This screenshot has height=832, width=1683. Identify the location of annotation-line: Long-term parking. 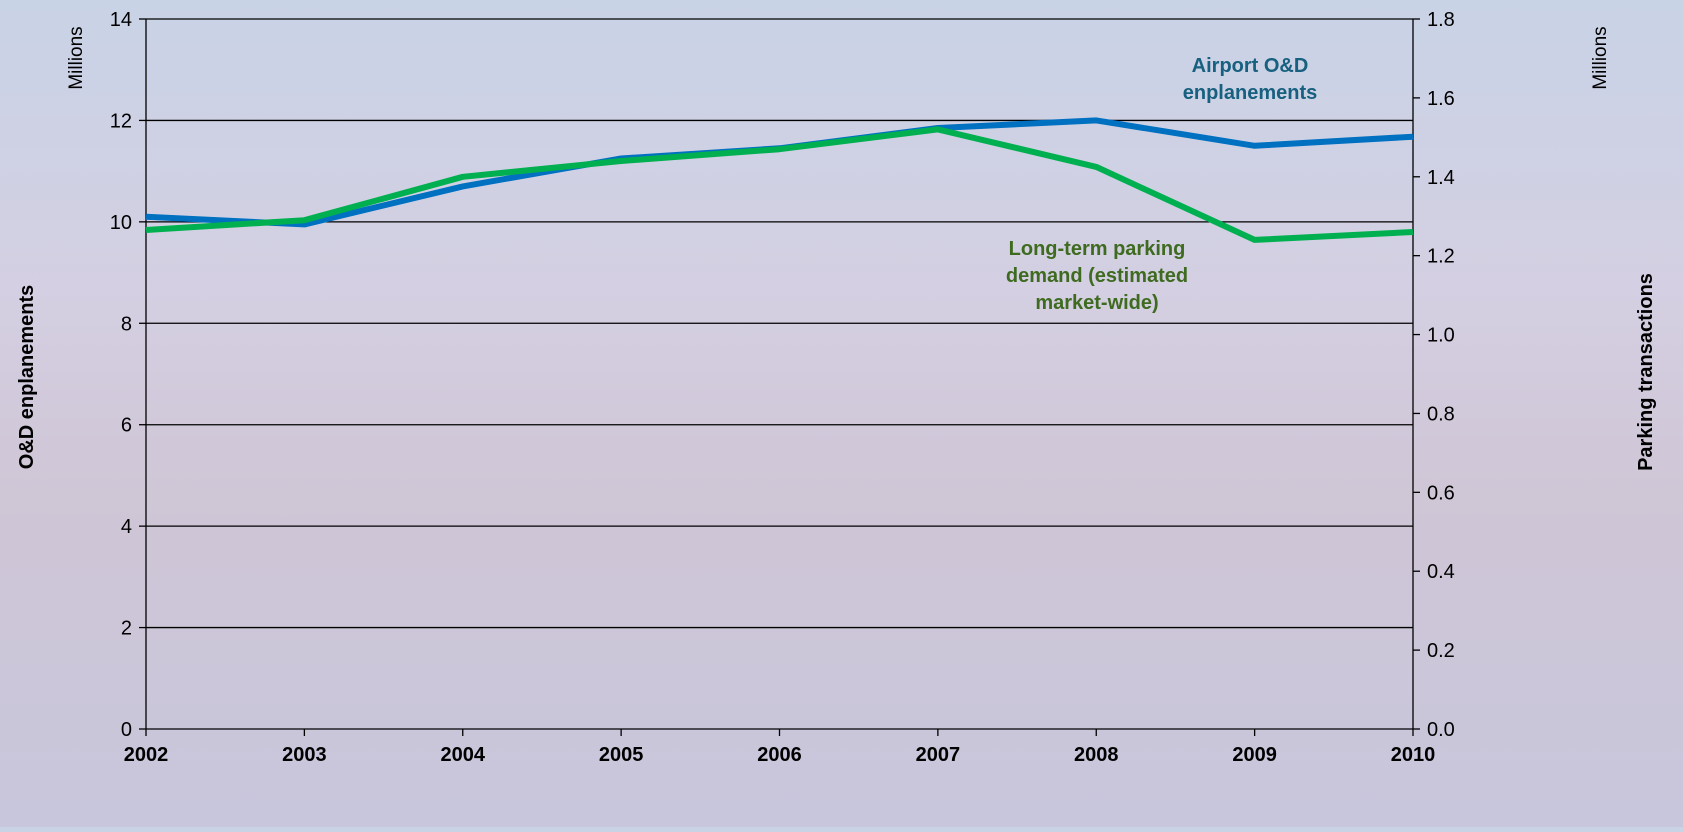
(1097, 249).